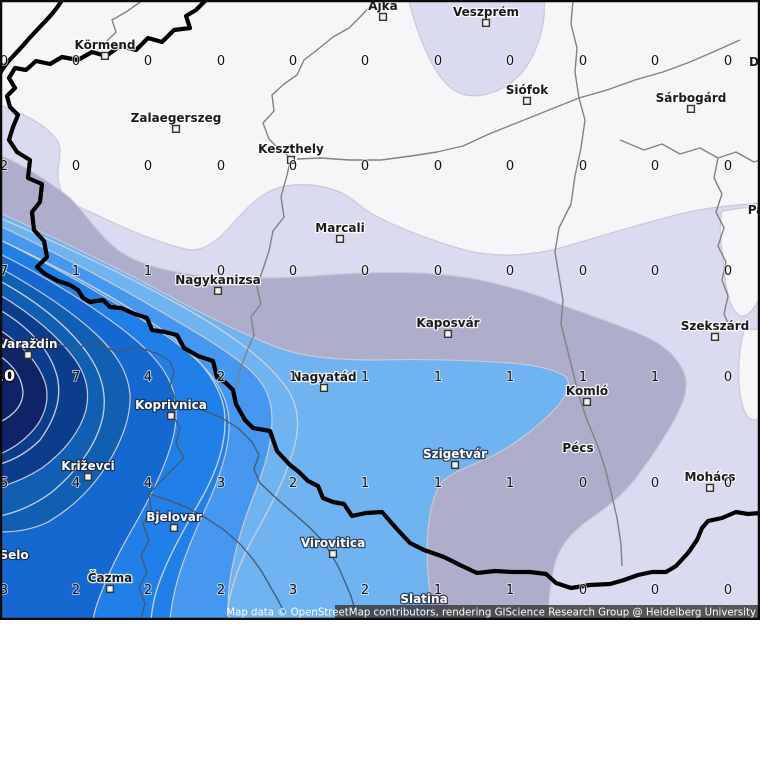 The image size is (760, 760). What do you see at coordinates (455, 454) in the screenshot?
I see `city-label: Szigetvár` at bounding box center [455, 454].